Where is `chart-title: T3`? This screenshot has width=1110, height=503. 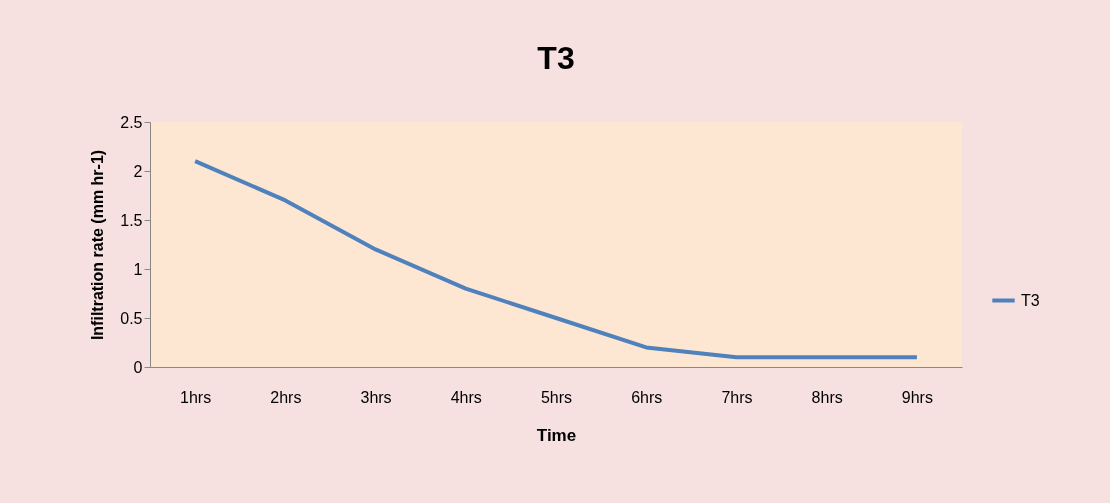
chart-title: T3 is located at coordinates (556, 58).